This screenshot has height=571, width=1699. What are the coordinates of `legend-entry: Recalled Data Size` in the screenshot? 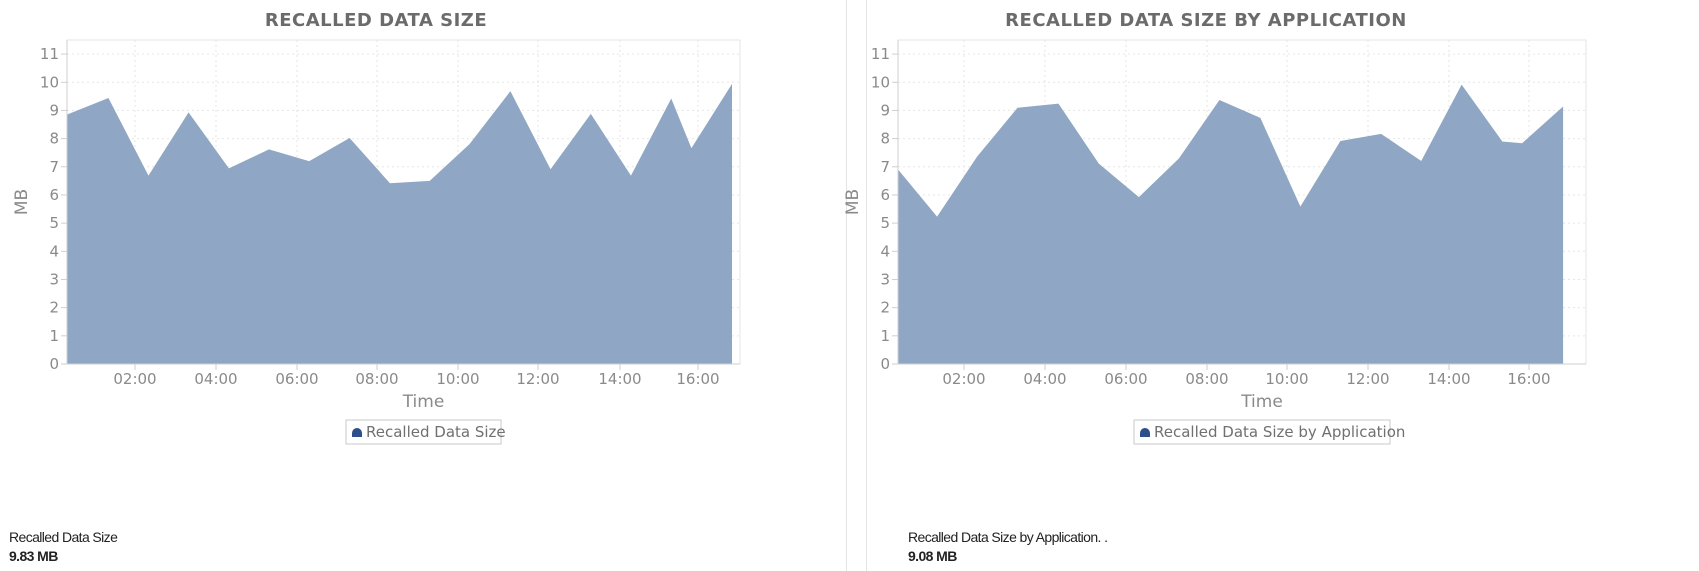 It's located at (436, 432).